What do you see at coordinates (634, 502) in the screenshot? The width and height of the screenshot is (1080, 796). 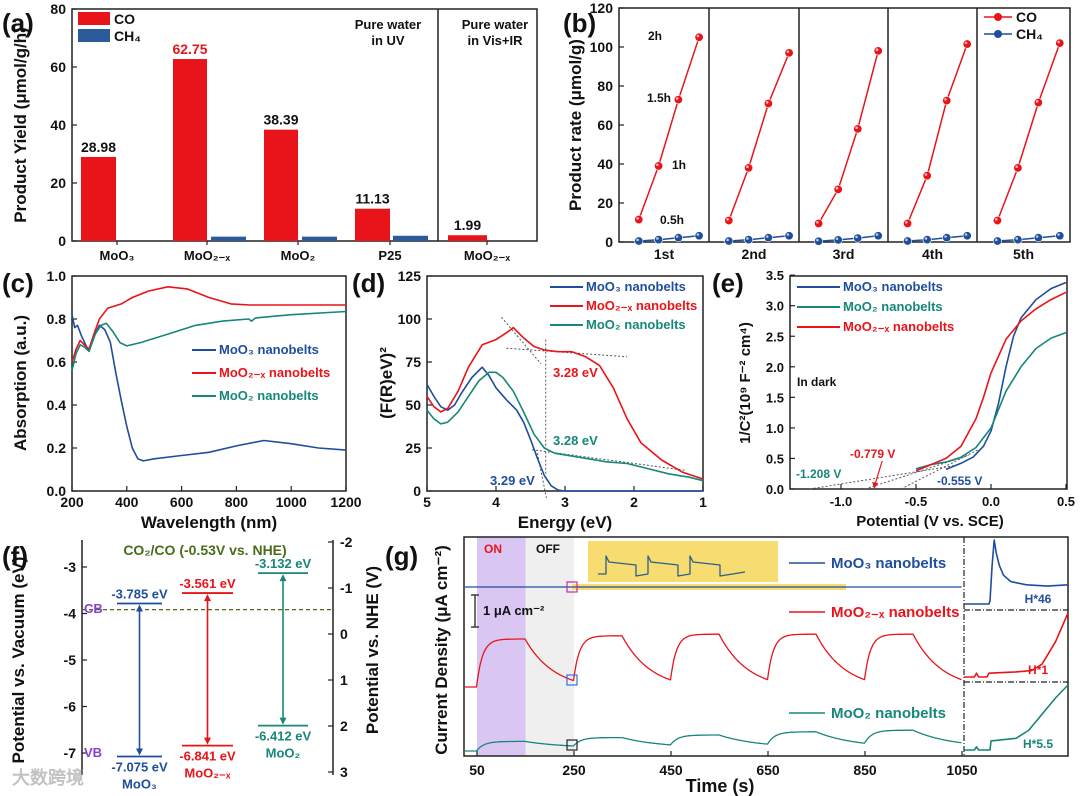 I see `x-tick-label: 2` at bounding box center [634, 502].